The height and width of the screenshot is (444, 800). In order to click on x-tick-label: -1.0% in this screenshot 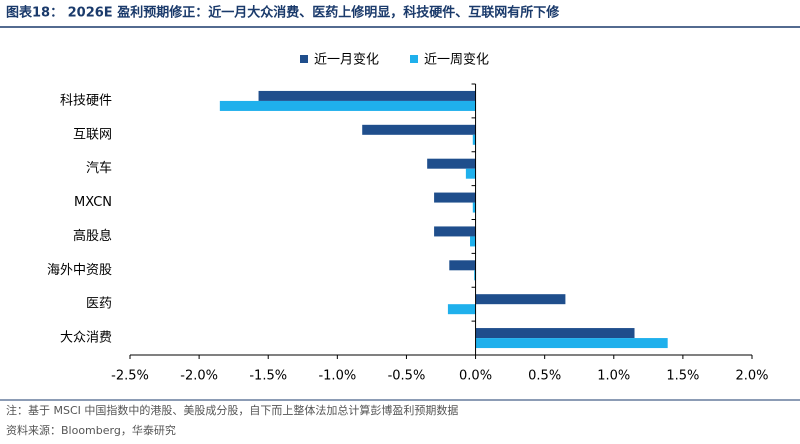, I will do `click(337, 376)`.